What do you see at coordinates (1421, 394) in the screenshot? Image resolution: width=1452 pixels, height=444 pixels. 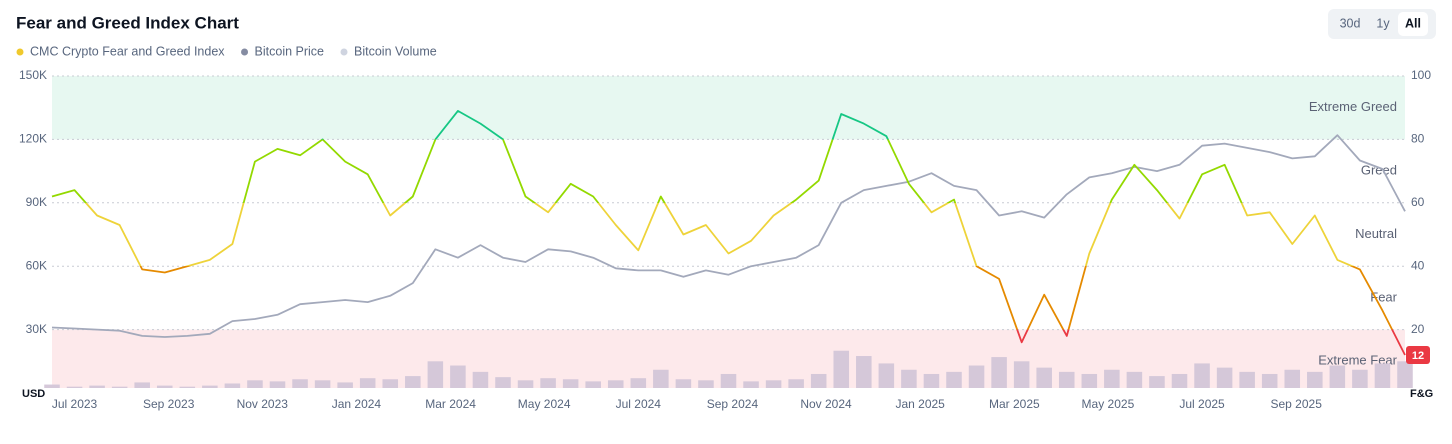 I see `y2-axis-label: F&G` at bounding box center [1421, 394].